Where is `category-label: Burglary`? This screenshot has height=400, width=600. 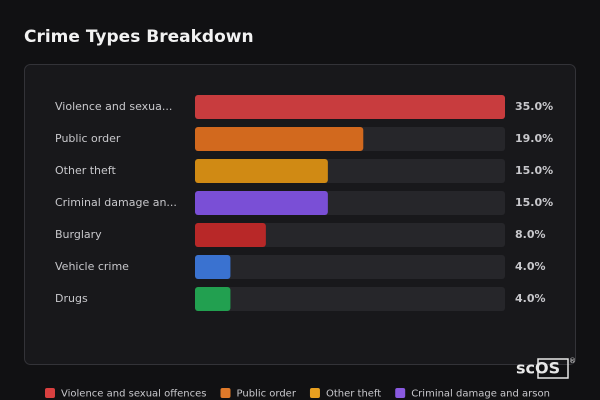 category-label: Burglary is located at coordinates (78, 234).